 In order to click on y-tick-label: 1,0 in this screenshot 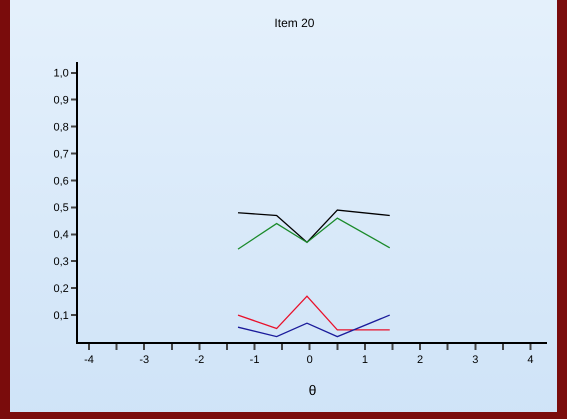, I will do `click(61, 74)`.